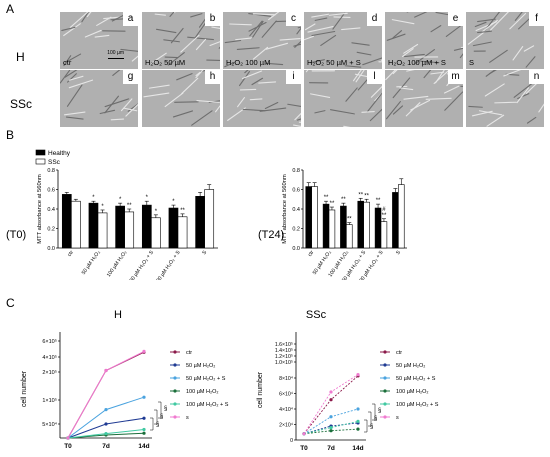 The height and width of the screenshot is (457, 550). What do you see at coordinates (334, 62) in the screenshot?
I see `micrograph-caption: H₂O₂ 50 µM + S` at bounding box center [334, 62].